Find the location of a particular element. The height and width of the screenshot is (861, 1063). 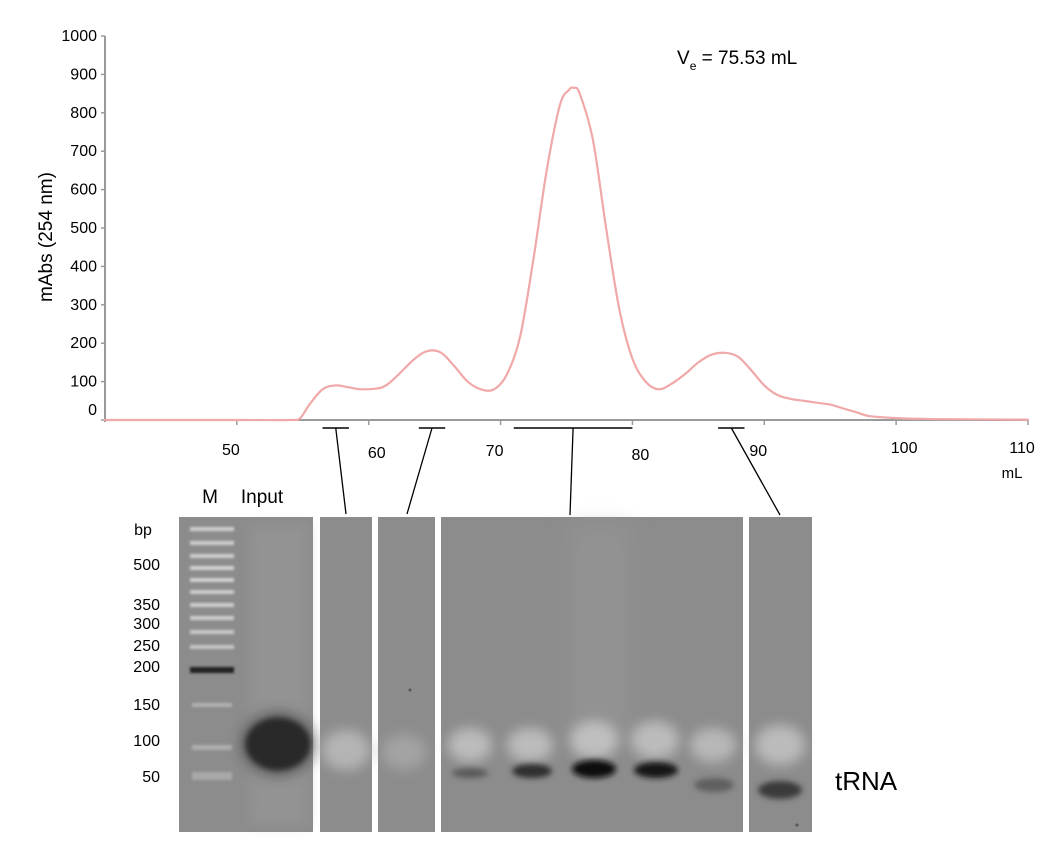

y-tick-label: 100 is located at coordinates (83, 382).